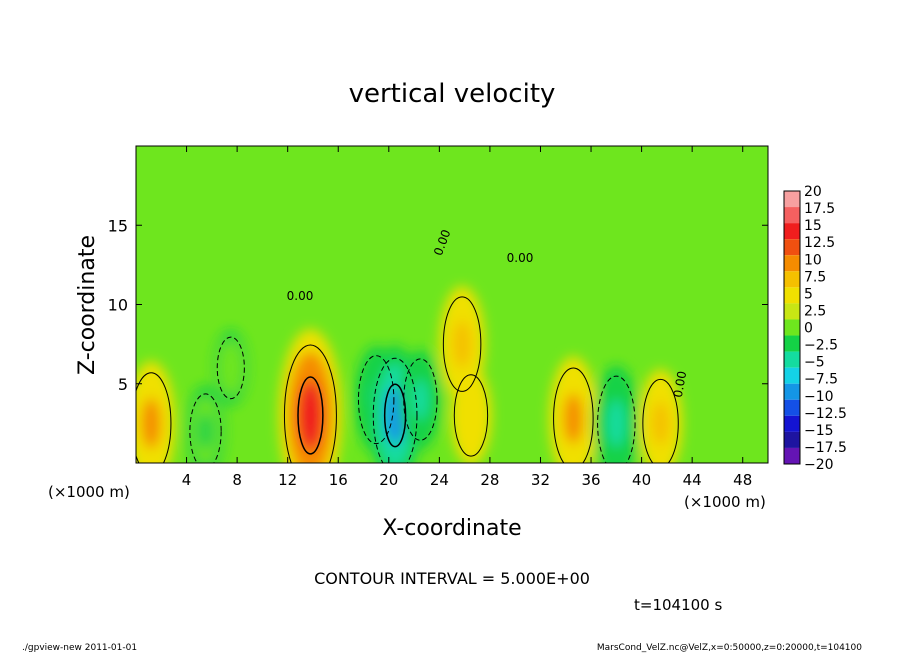 The height and width of the screenshot is (654, 904). I want to click on x-tick-label: 28, so click(489, 480).